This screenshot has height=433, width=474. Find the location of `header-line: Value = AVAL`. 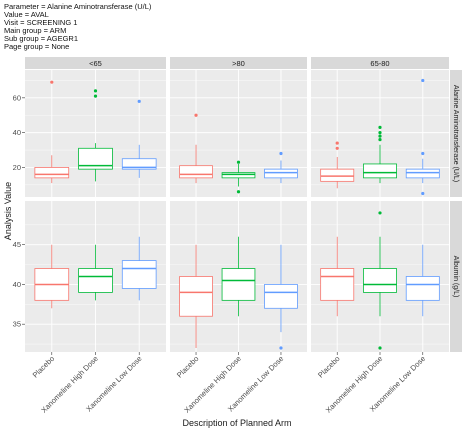

header-line: Value = AVAL is located at coordinates (26, 14).